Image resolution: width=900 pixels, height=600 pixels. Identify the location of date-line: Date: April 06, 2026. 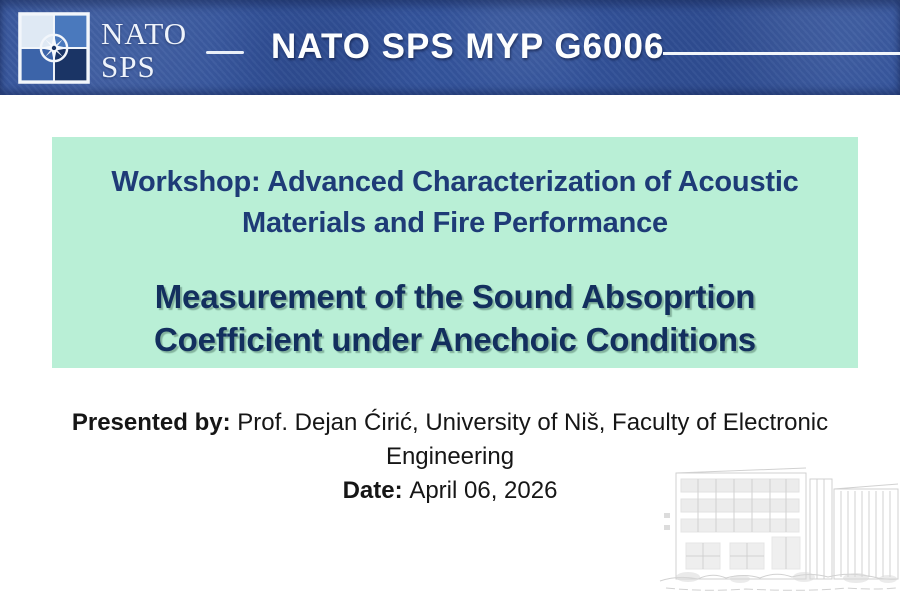
(450, 491).